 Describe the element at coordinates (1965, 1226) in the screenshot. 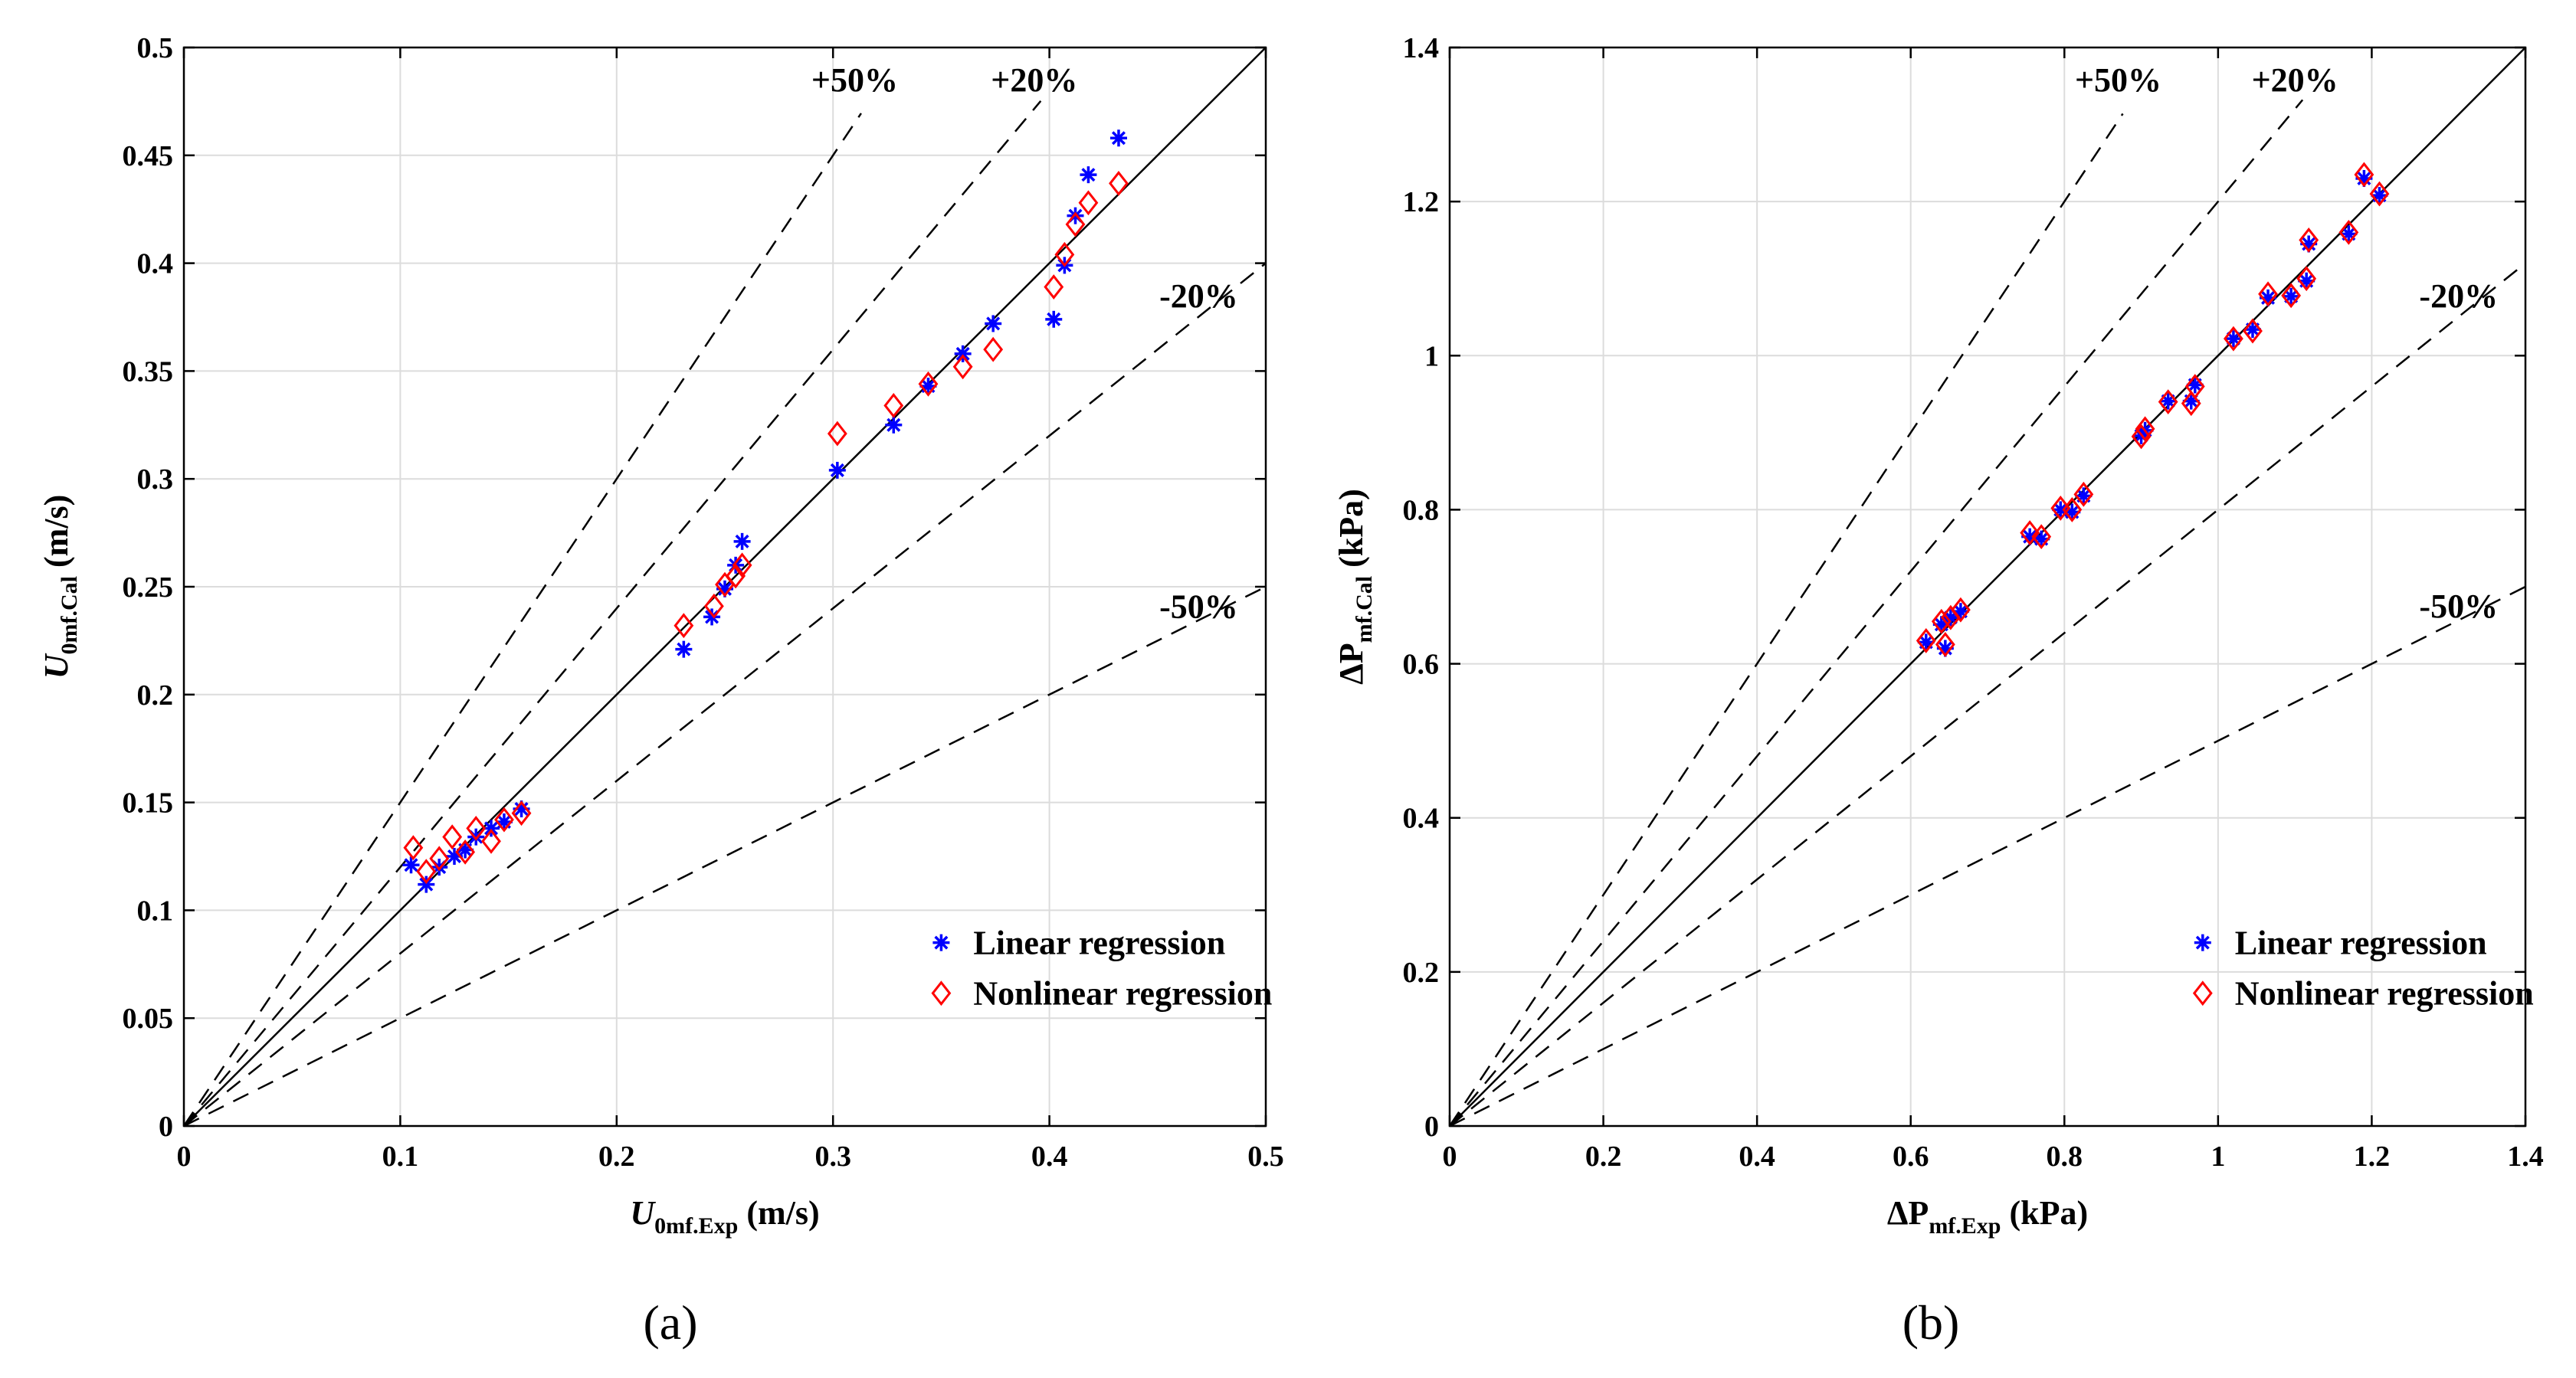

I see `x-axis-label-sub: mf.Exp` at that location.